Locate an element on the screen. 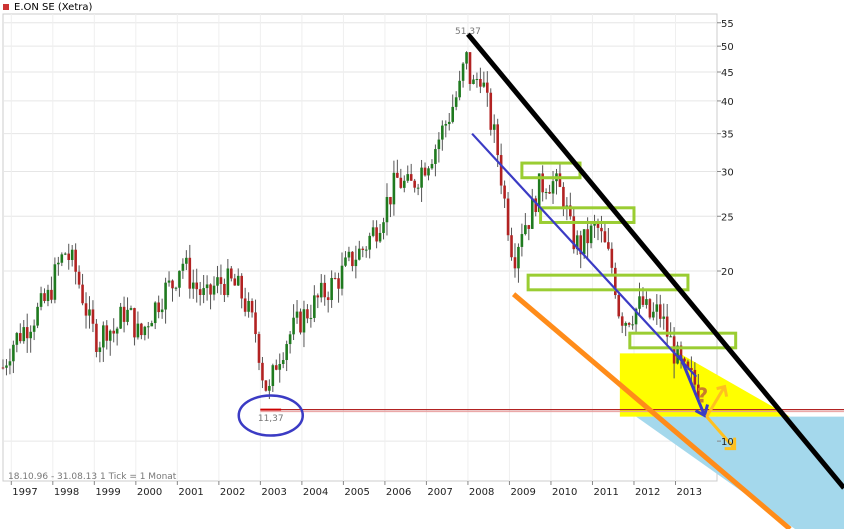  chart-title: E.ON SE (Xetra) is located at coordinates (53, 7).